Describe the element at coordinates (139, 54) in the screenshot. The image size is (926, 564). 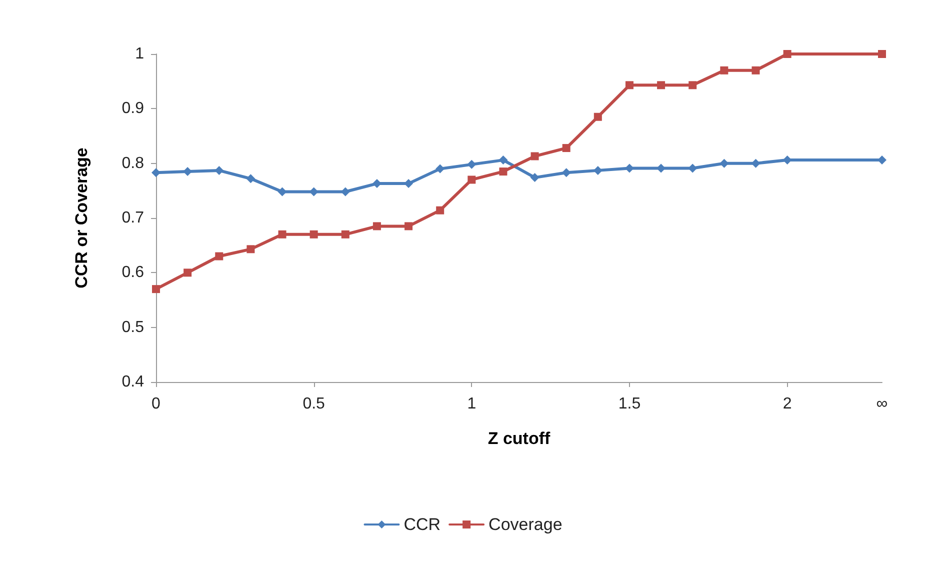
I see `y-tick-label: 1` at that location.